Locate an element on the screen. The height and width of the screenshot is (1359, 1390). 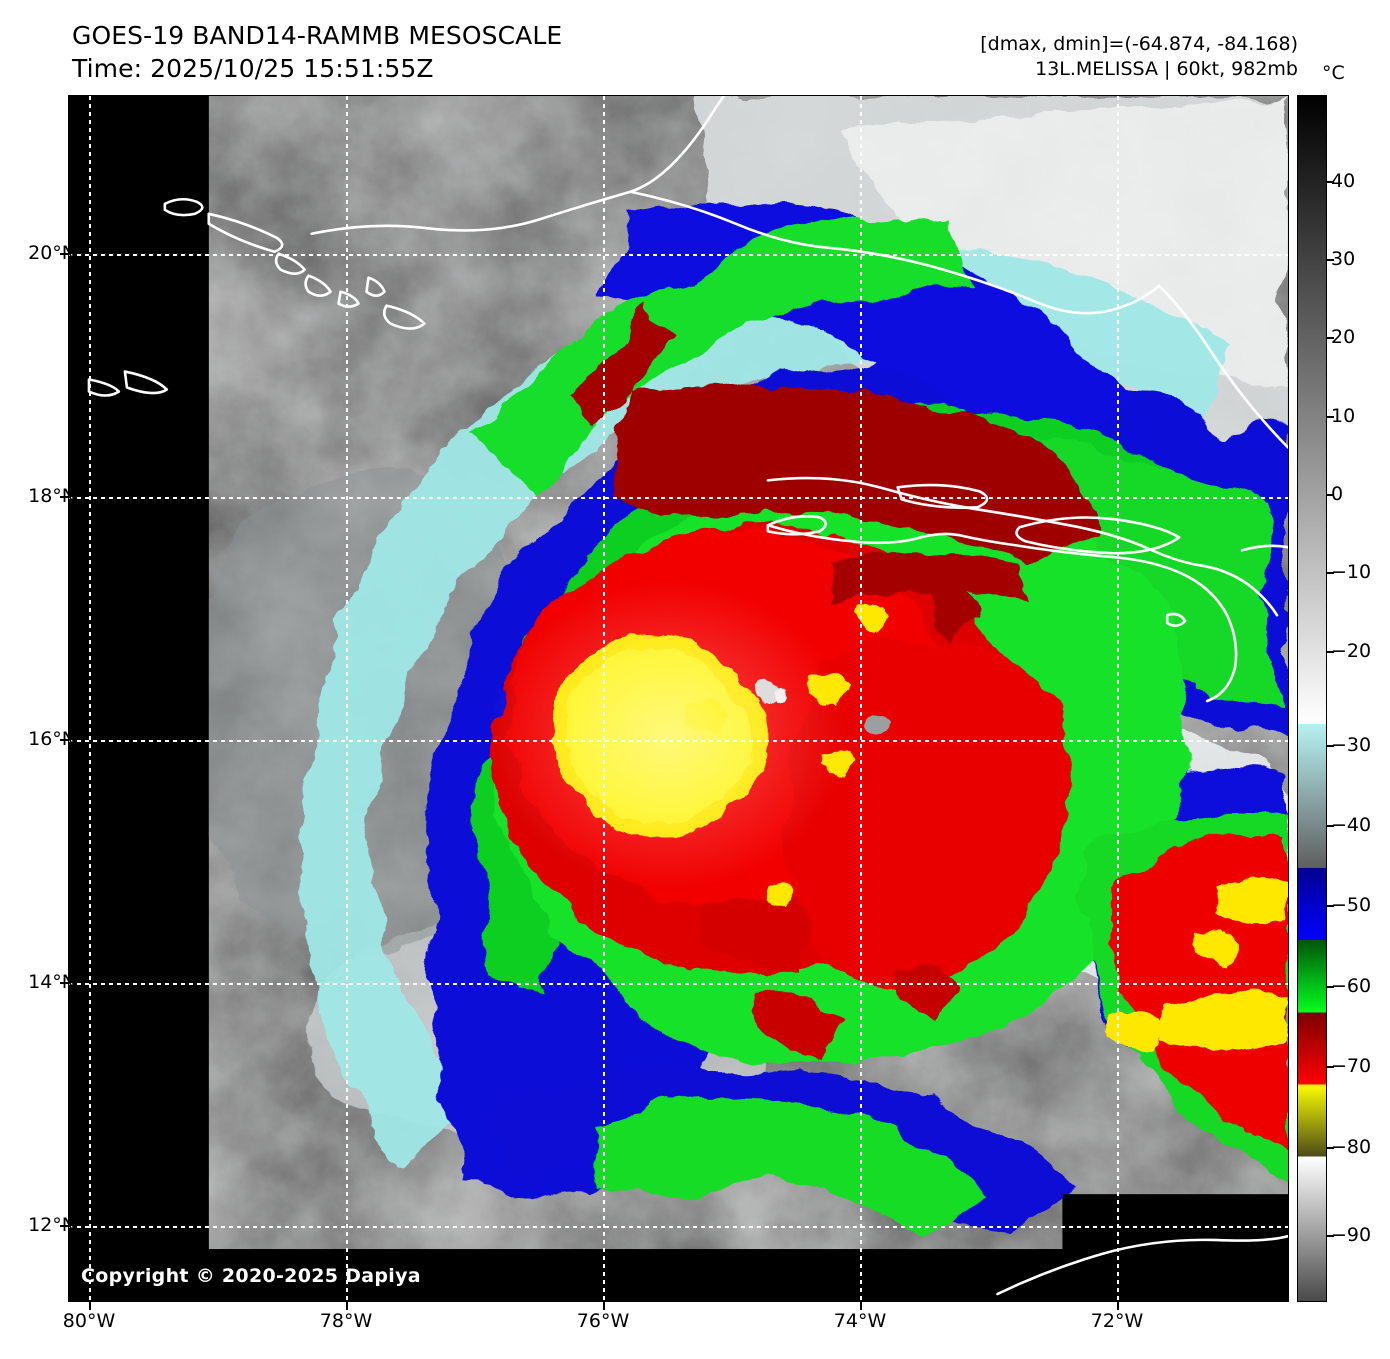
colorbar-tick-m50: −50 is located at coordinates (1351, 905).